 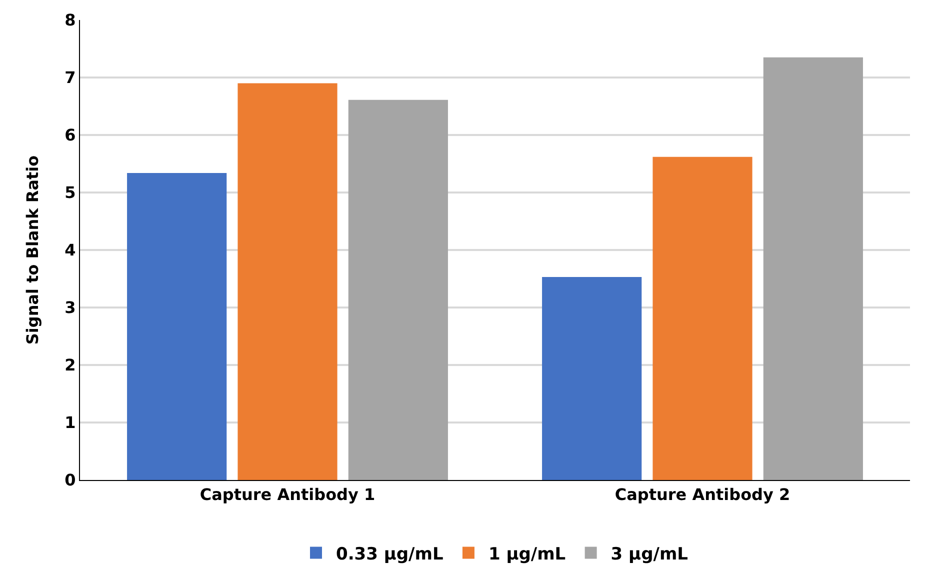 What do you see at coordinates (70, 78) in the screenshot?
I see `y-tick-label: 7` at bounding box center [70, 78].